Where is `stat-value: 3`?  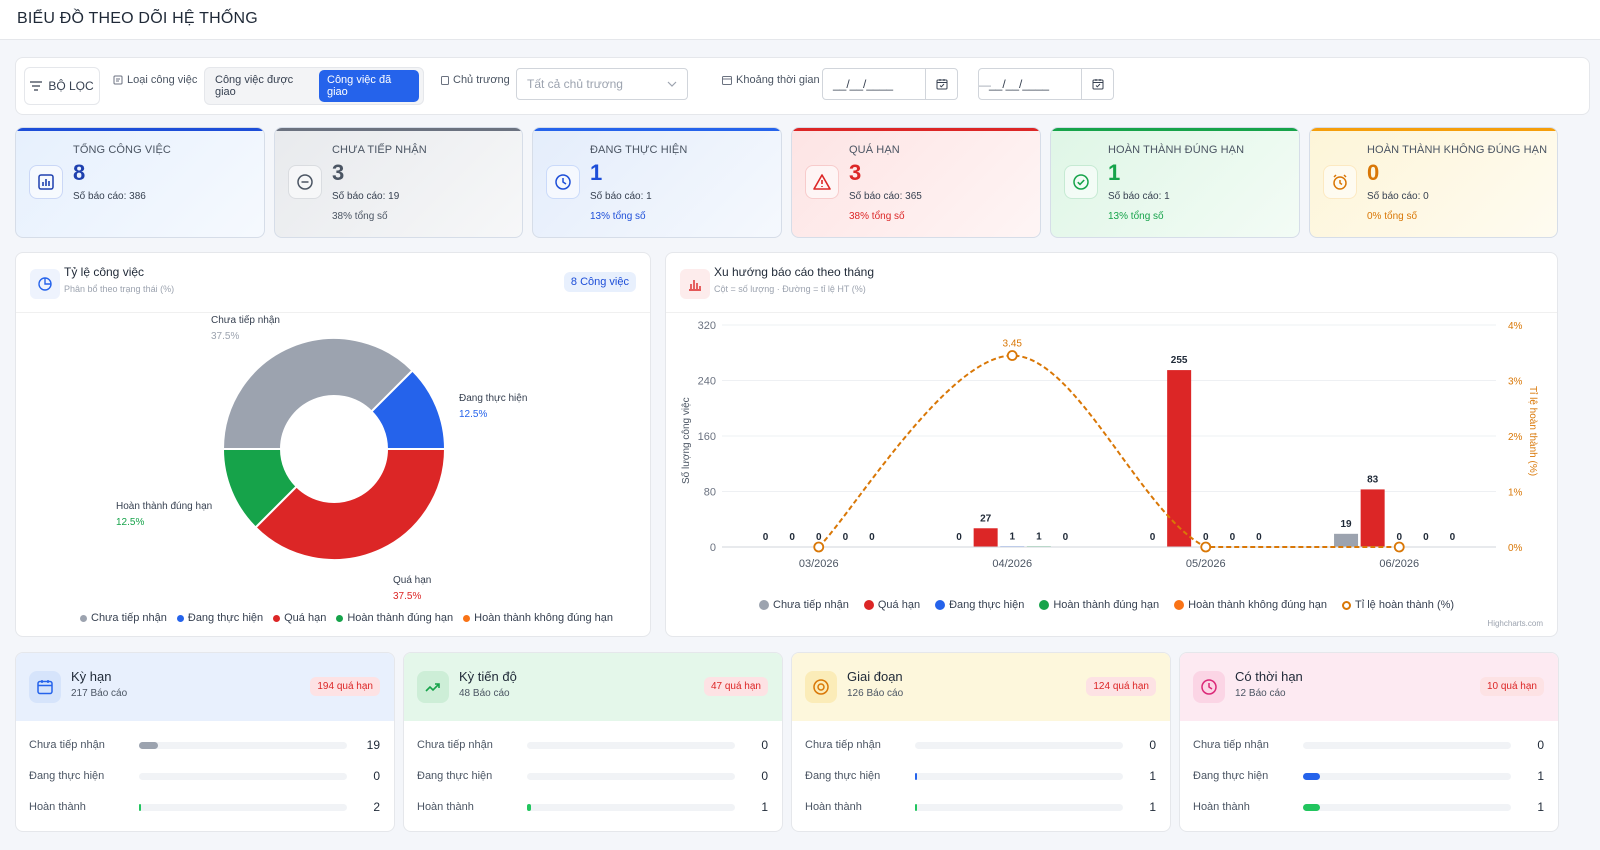
stat-value: 3 is located at coordinates (855, 172).